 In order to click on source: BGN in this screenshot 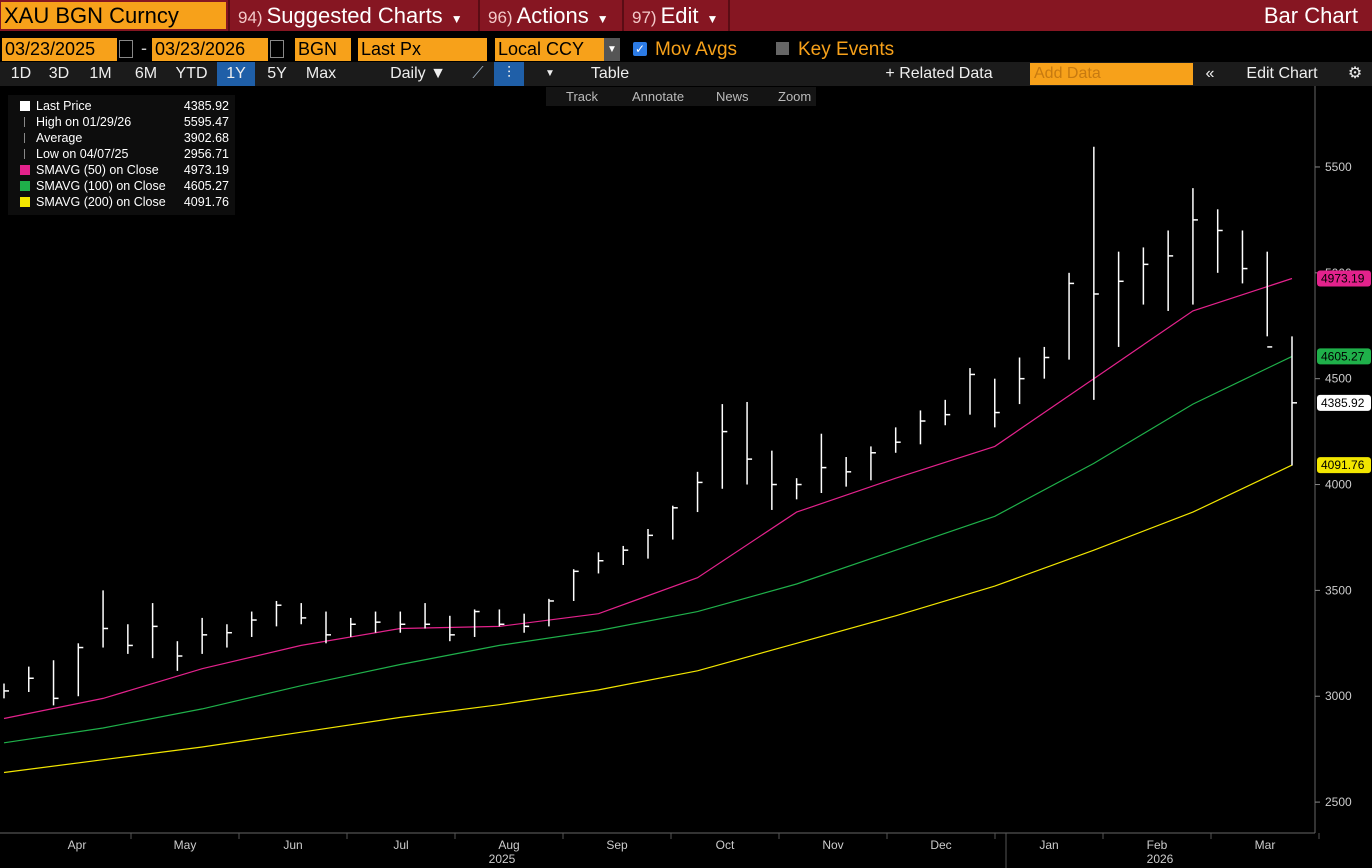, I will do `click(323, 49)`.